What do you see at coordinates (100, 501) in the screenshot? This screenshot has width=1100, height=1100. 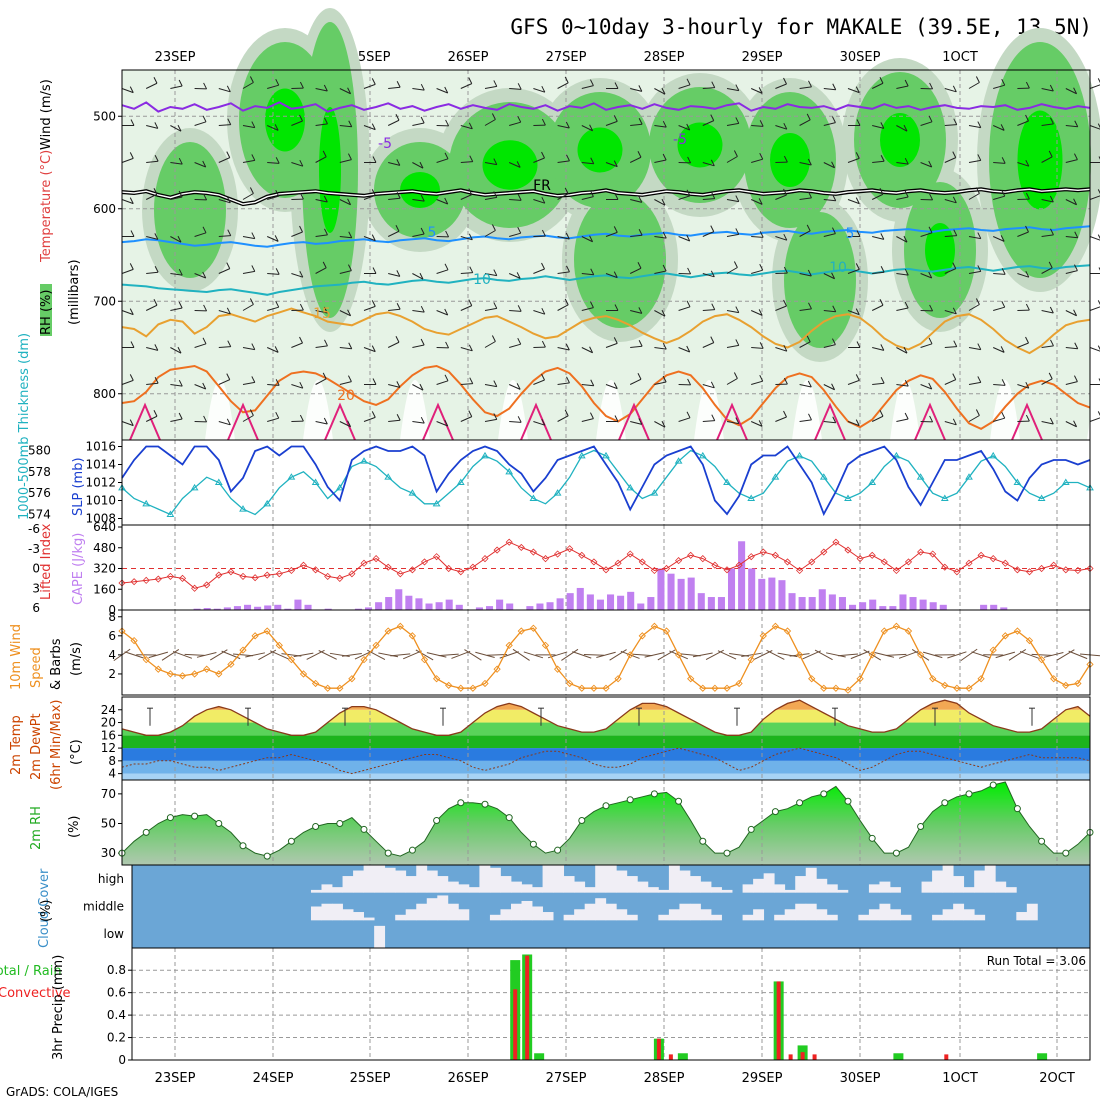 I see `y-tick-label: 1010` at bounding box center [100, 501].